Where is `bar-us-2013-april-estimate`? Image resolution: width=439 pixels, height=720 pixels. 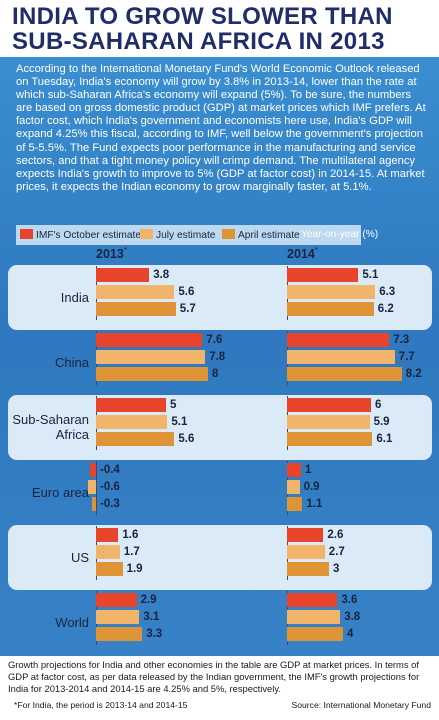 bar-us-2013-april-estimate is located at coordinates (109, 569).